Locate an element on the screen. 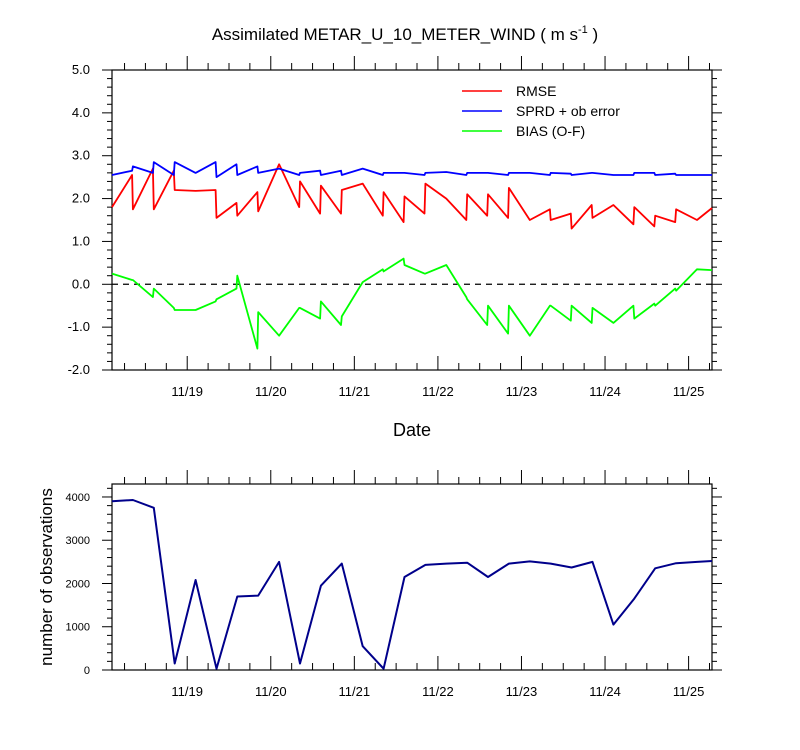  y-tick-label: -2.0 is located at coordinates (79, 369).